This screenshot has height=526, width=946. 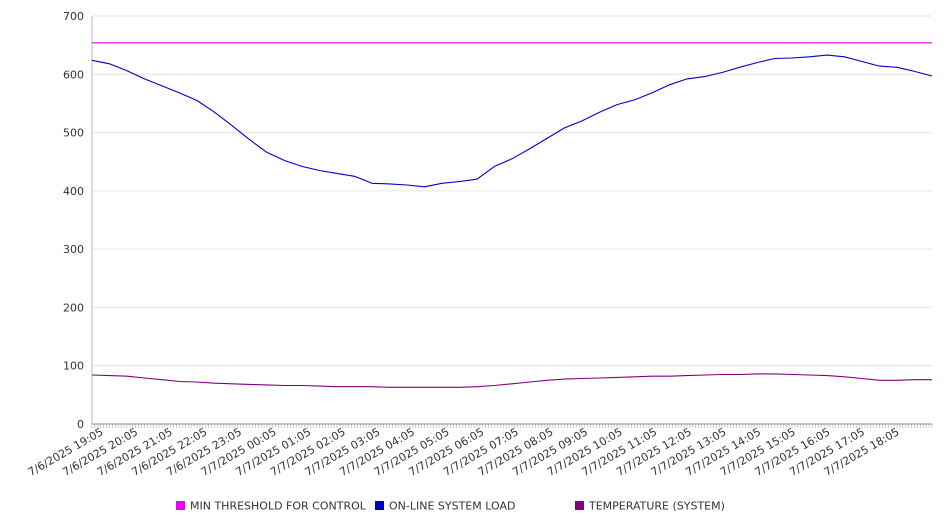 What do you see at coordinates (73, 191) in the screenshot?
I see `y-tick-label: 400` at bounding box center [73, 191].